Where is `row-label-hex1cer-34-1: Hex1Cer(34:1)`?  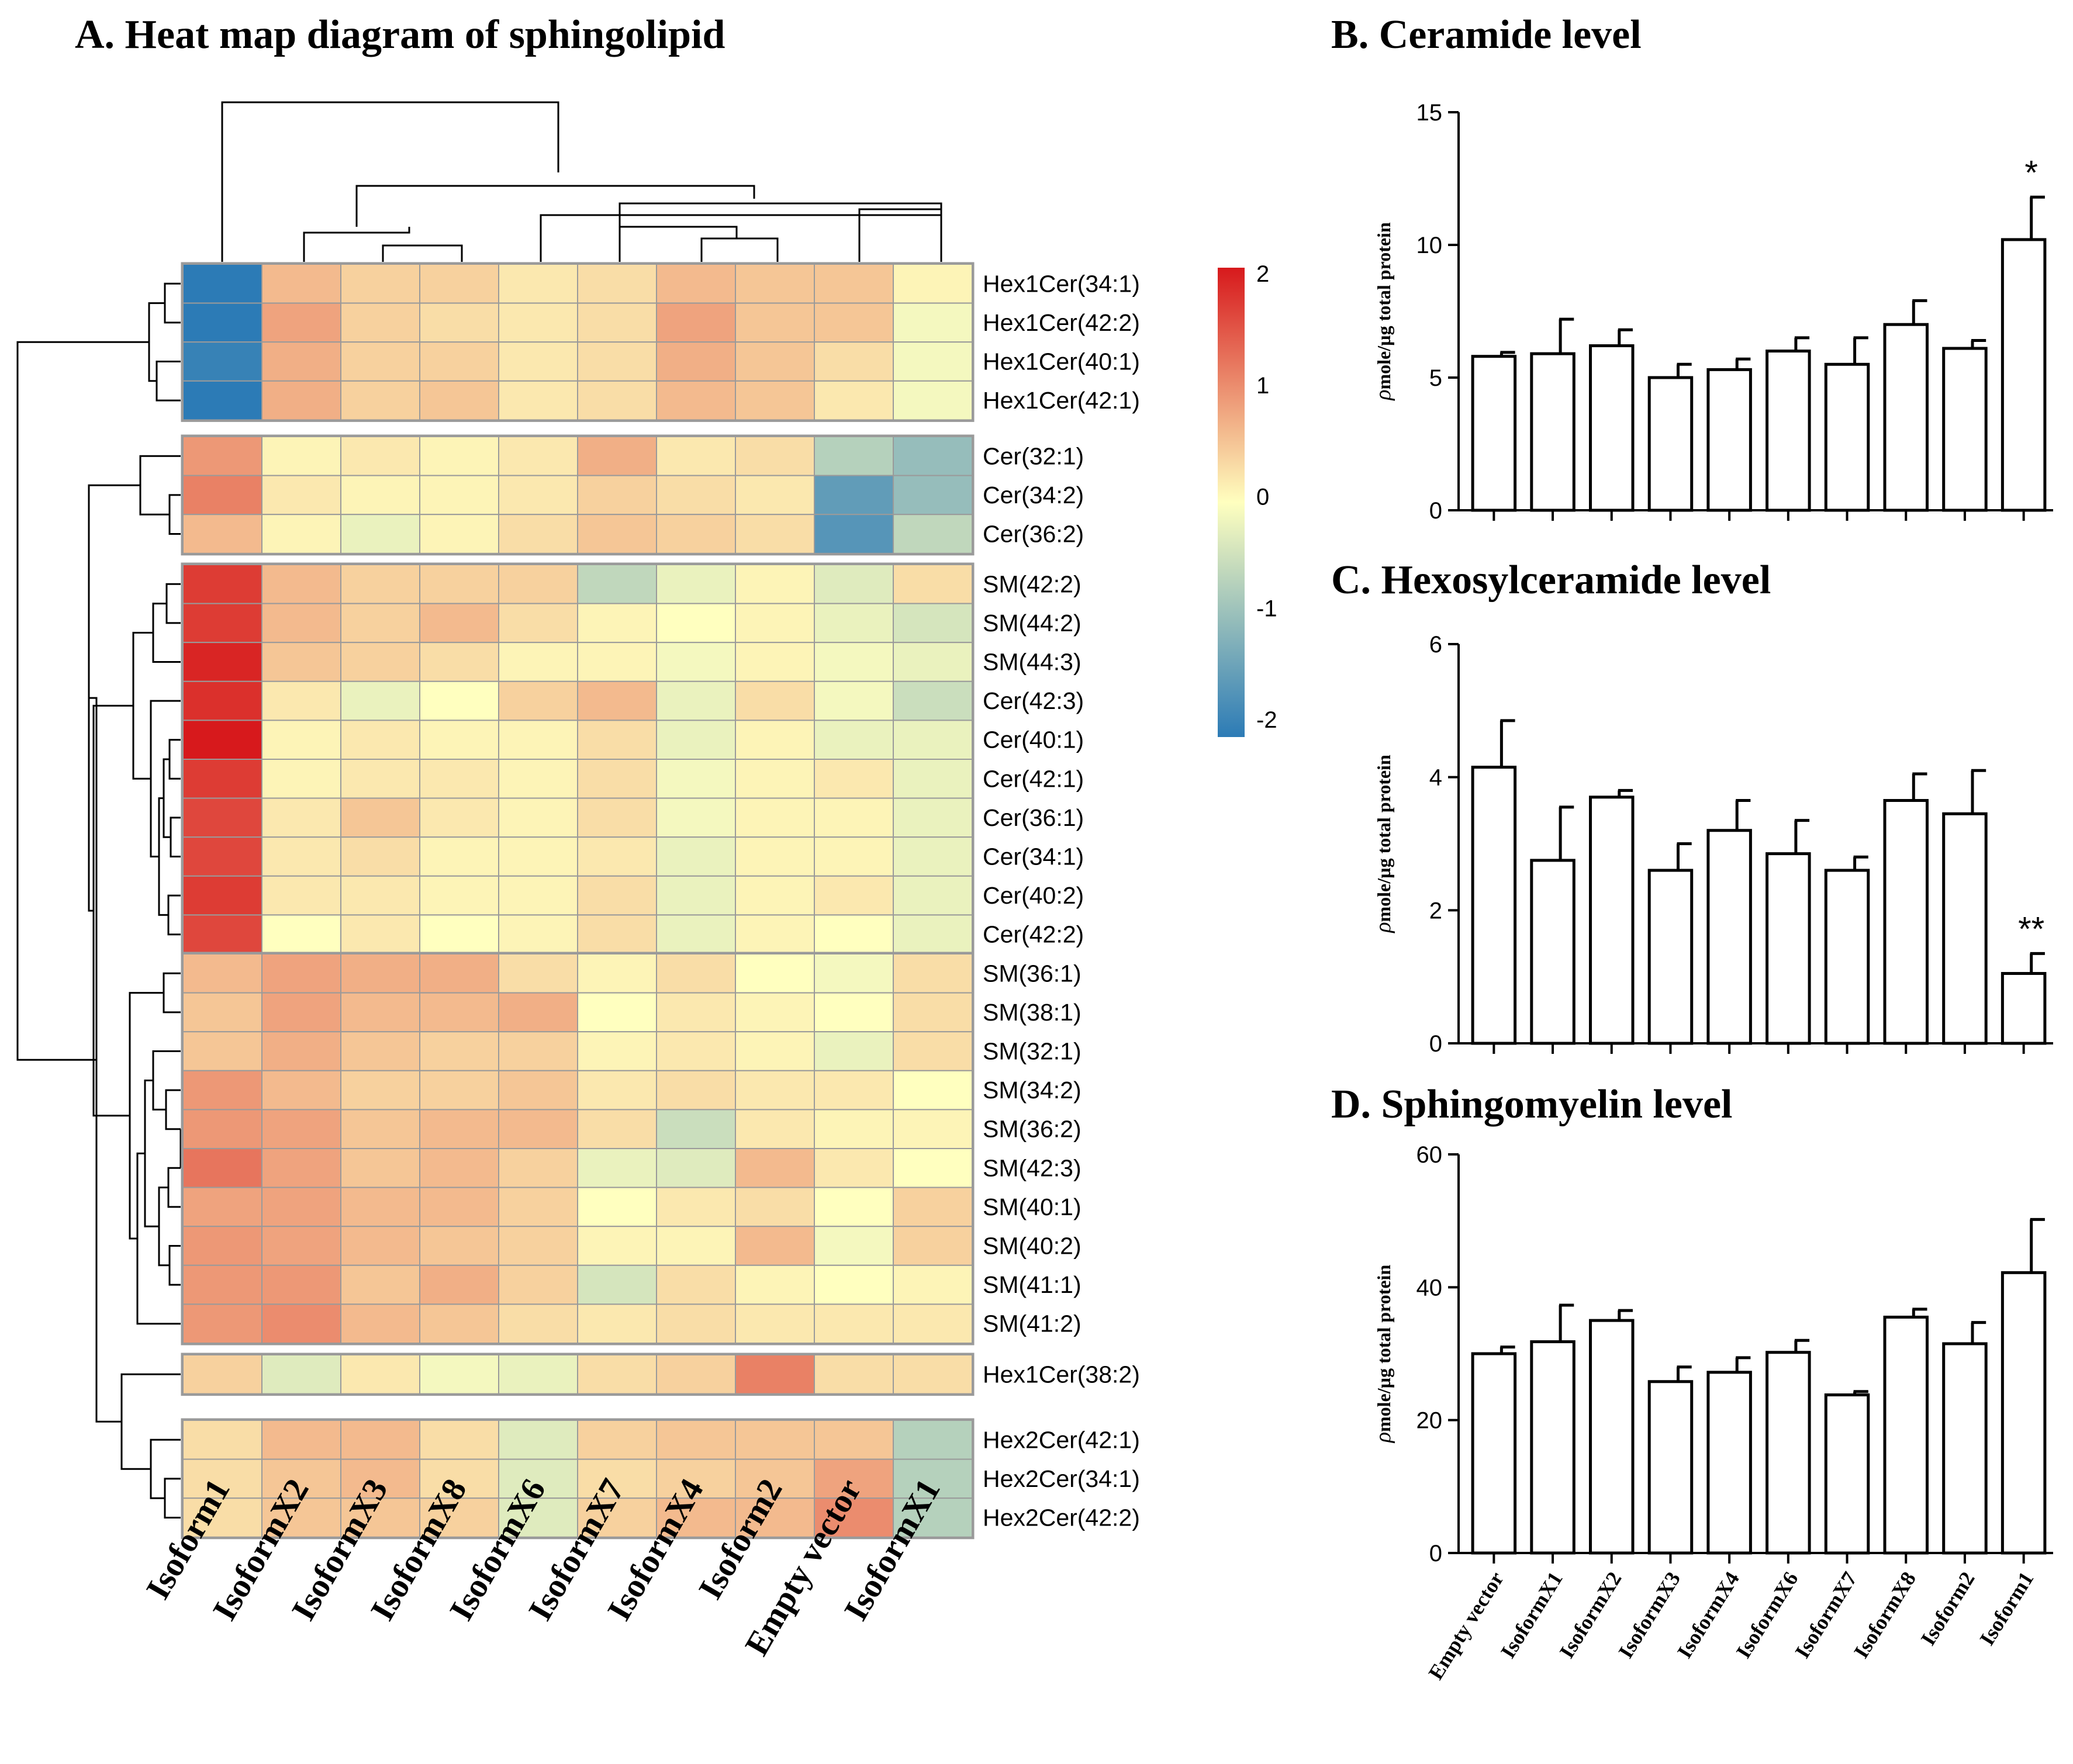 row-label-hex1cer-34-1: Hex1Cer(34:1) is located at coordinates (1061, 283).